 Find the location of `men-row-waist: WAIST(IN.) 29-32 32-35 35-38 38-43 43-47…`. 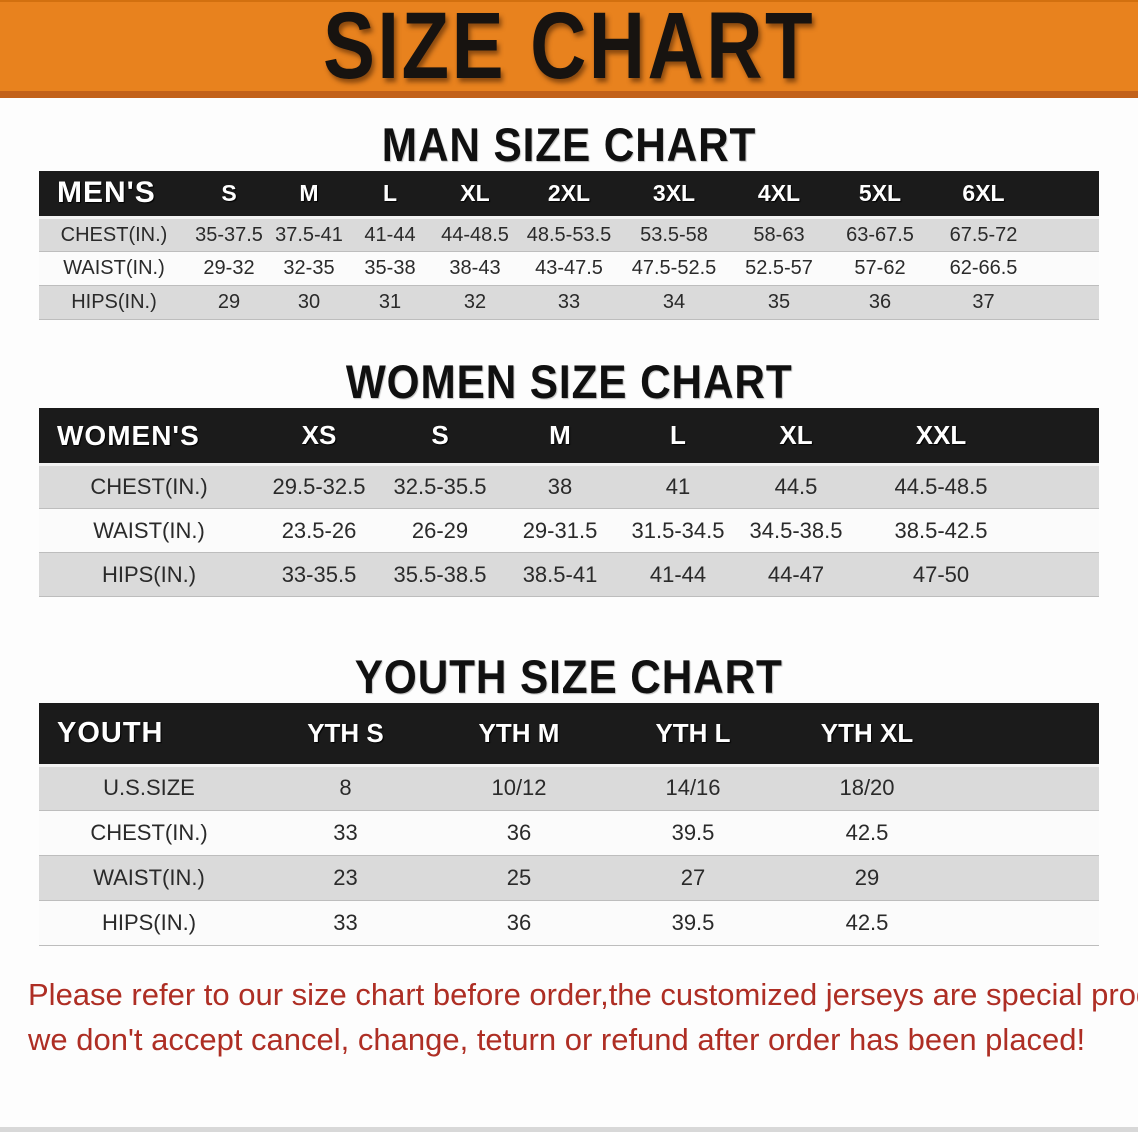

men-row-waist: WAIST(IN.) 29-32 32-35 35-38 38-43 43-47… is located at coordinates (569, 269).